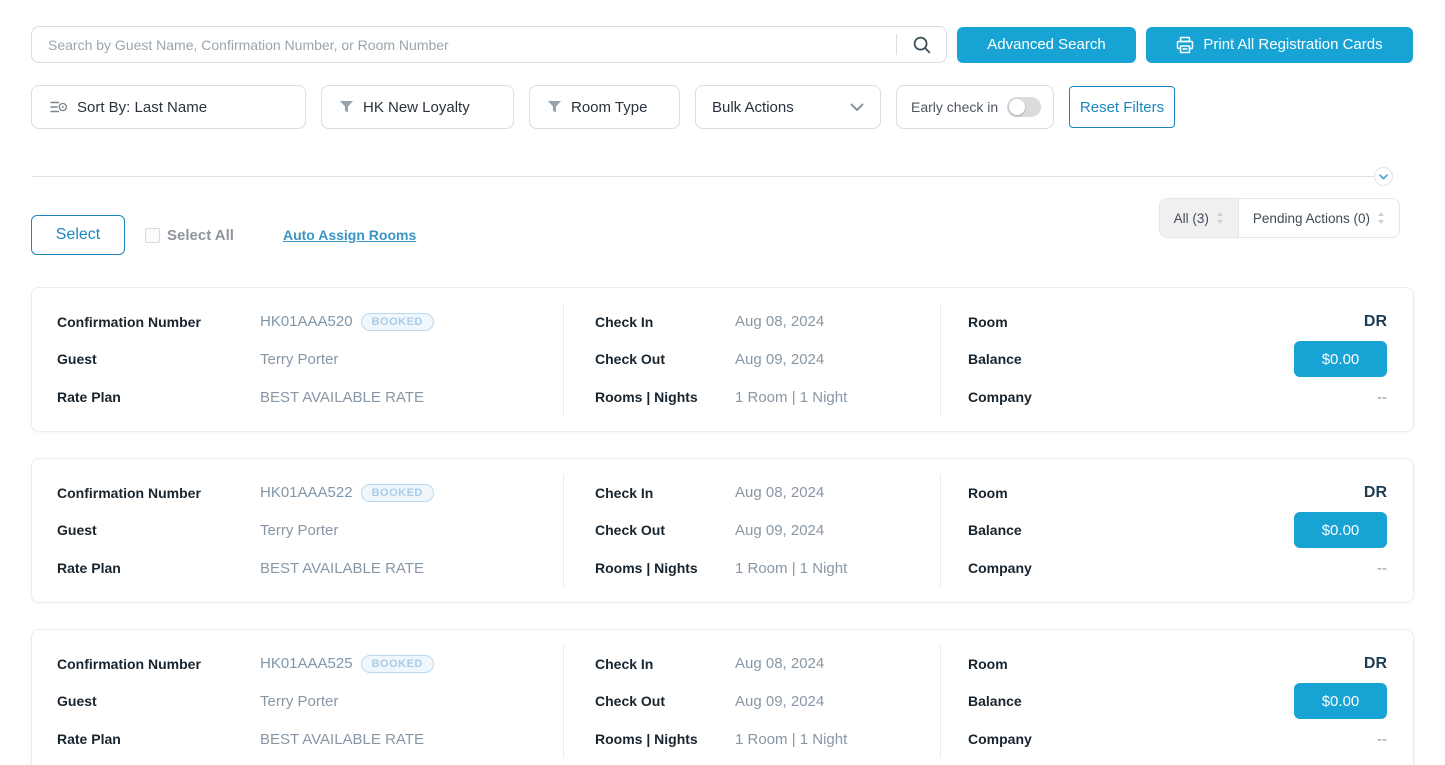 The image size is (1445, 765). Describe the element at coordinates (955, 107) in the screenshot. I see `early-check-in-label: Early check in` at that location.